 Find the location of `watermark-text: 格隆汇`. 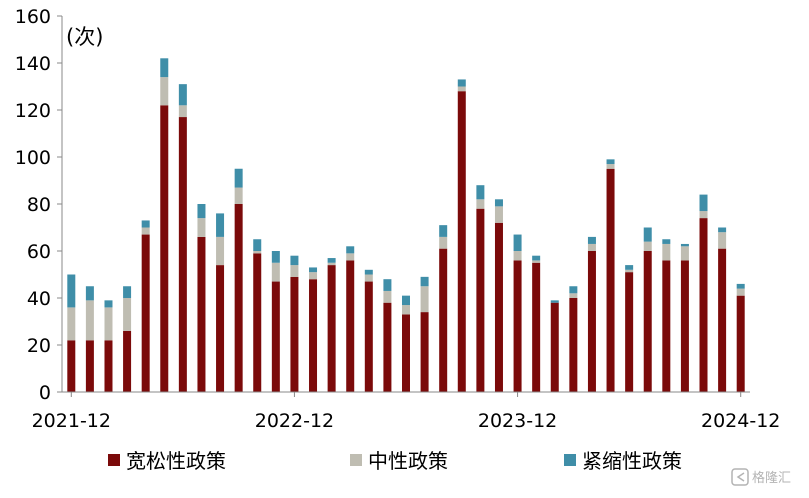

watermark-text: 格隆汇 is located at coordinates (771, 478).